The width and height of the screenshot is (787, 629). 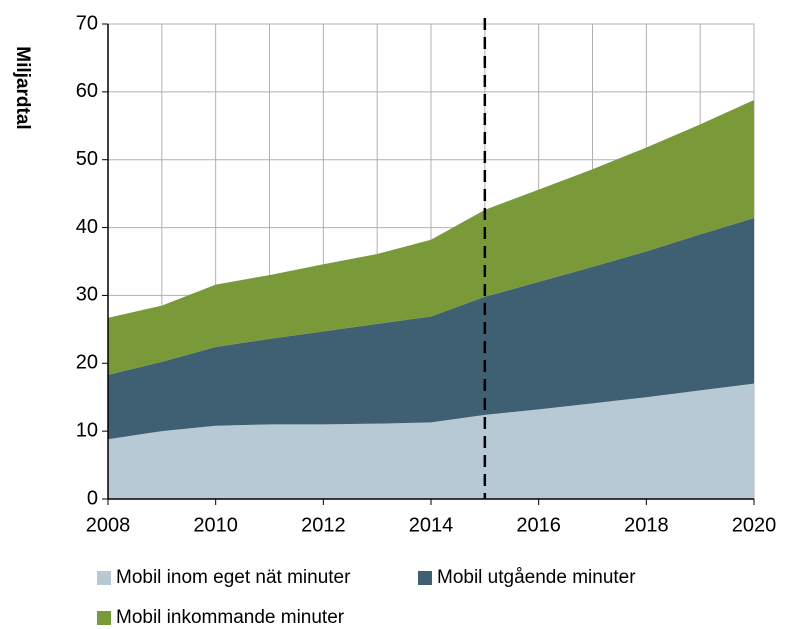 What do you see at coordinates (87, 295) in the screenshot?
I see `y-tick-label: 30` at bounding box center [87, 295].